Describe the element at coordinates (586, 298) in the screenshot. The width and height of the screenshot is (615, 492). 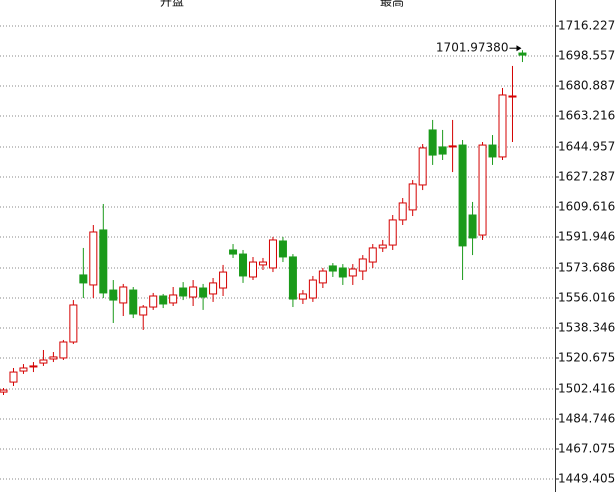
I see `y-tick-label: 1556.0165` at that location.